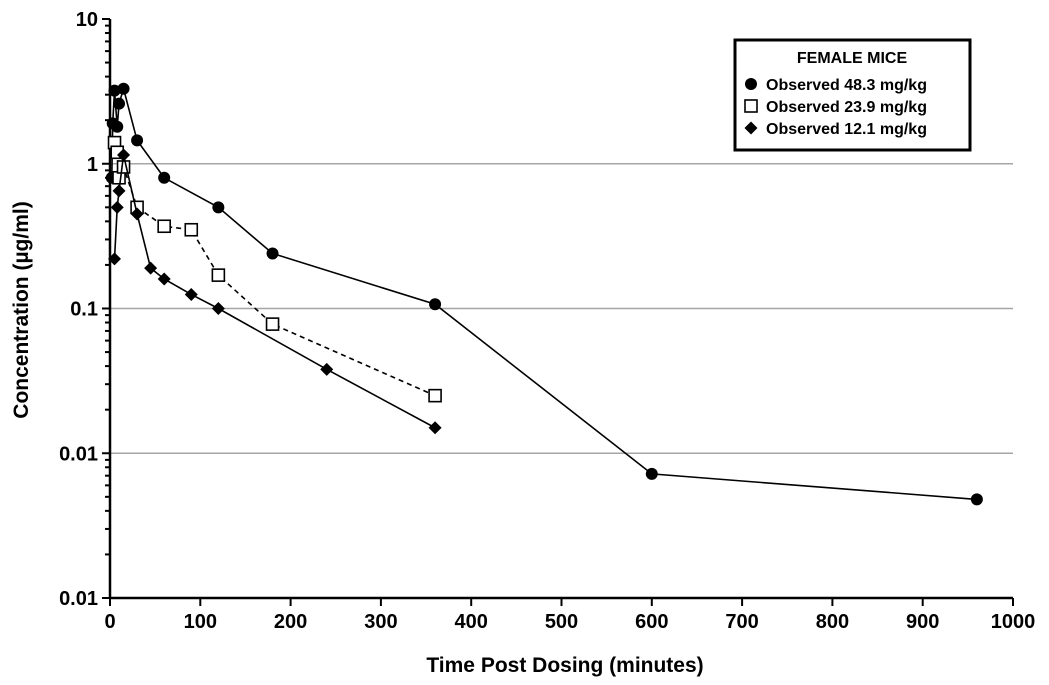 The image size is (1049, 685). Describe the element at coordinates (1013, 622) in the screenshot. I see `x-tick-label: 1000` at that location.